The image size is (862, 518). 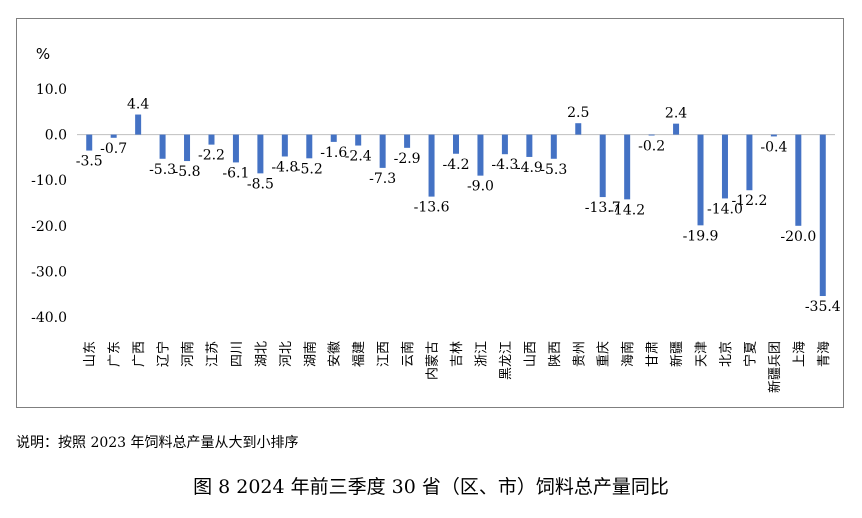 What do you see at coordinates (651, 135) in the screenshot?
I see `bar-甘肃` at bounding box center [651, 135].